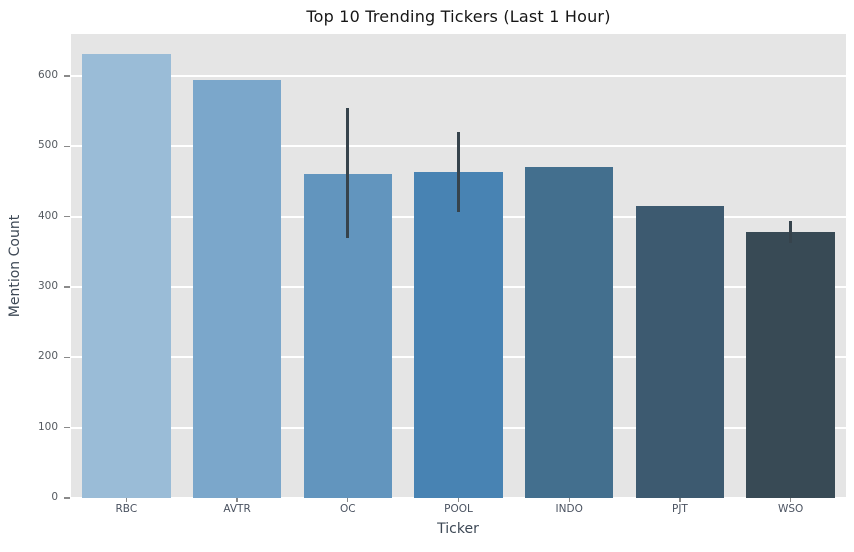  Describe the element at coordinates (47, 356) in the screenshot. I see `ytick-label-200: 200` at that location.